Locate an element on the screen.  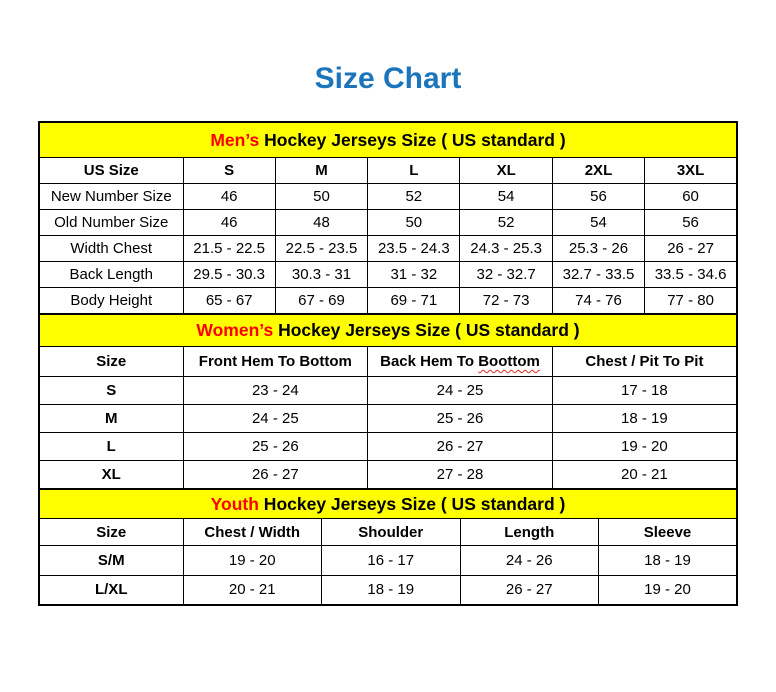
row-label: Back Length is located at coordinates (111, 274).